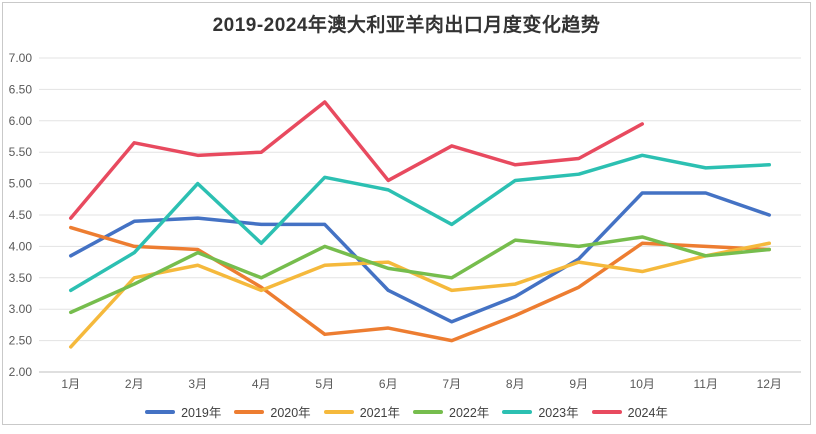 The image size is (816, 434). I want to click on legend-label: 2023年, so click(558, 413).